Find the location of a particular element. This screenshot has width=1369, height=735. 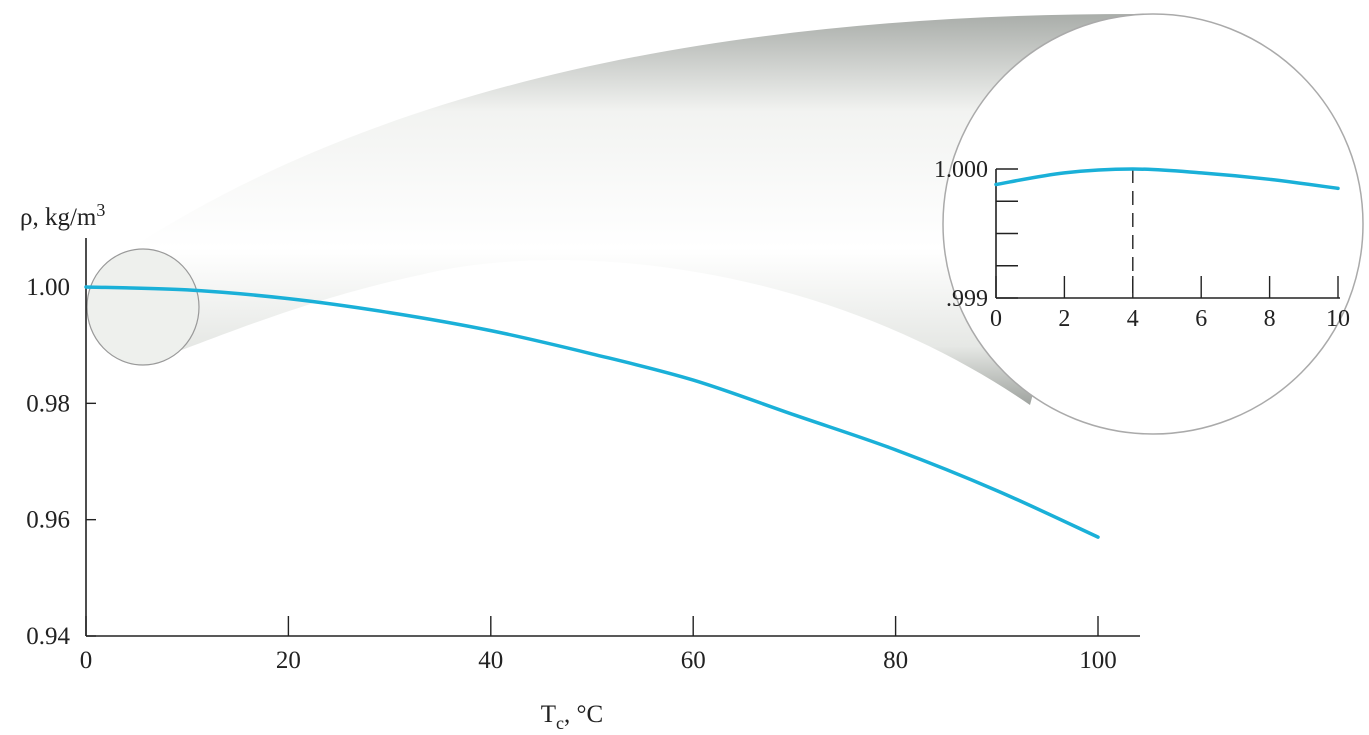

x-axis-label: Tc, °C is located at coordinates (572, 717).